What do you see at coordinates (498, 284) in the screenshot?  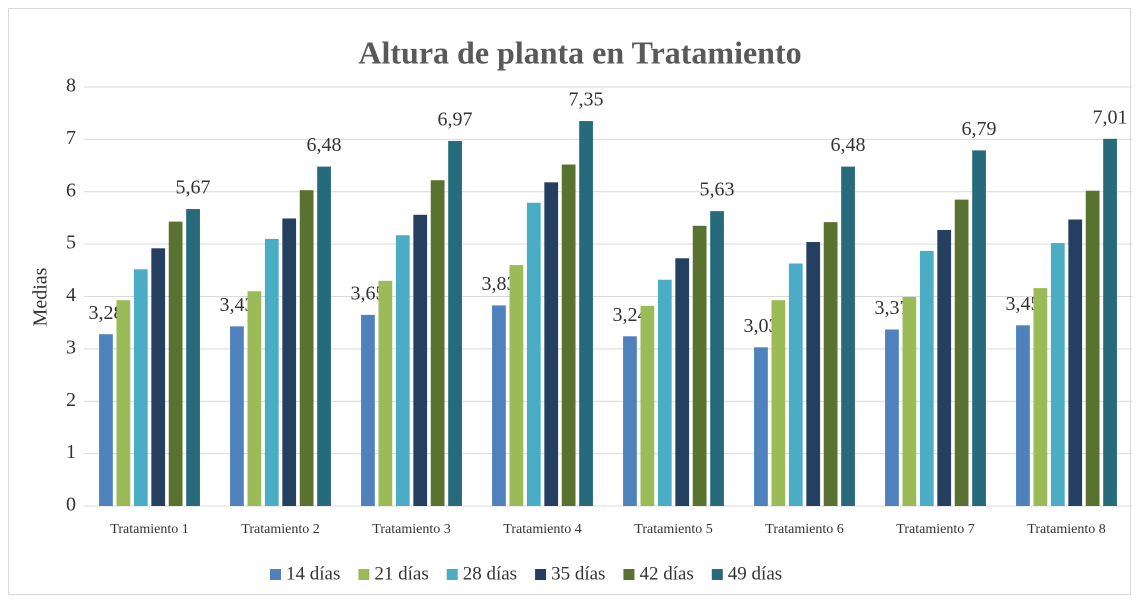 I see `data-label: 3,83` at bounding box center [498, 284].